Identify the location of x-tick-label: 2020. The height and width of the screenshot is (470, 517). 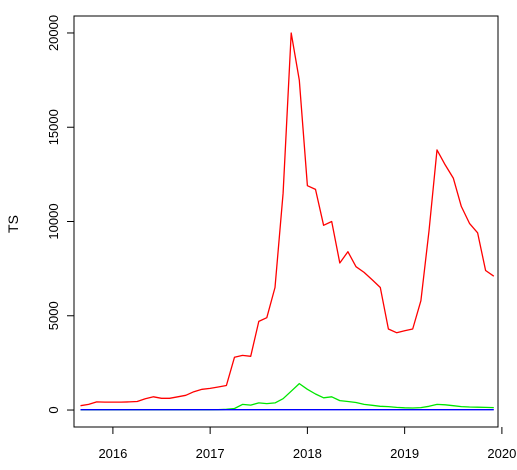
(501, 453).